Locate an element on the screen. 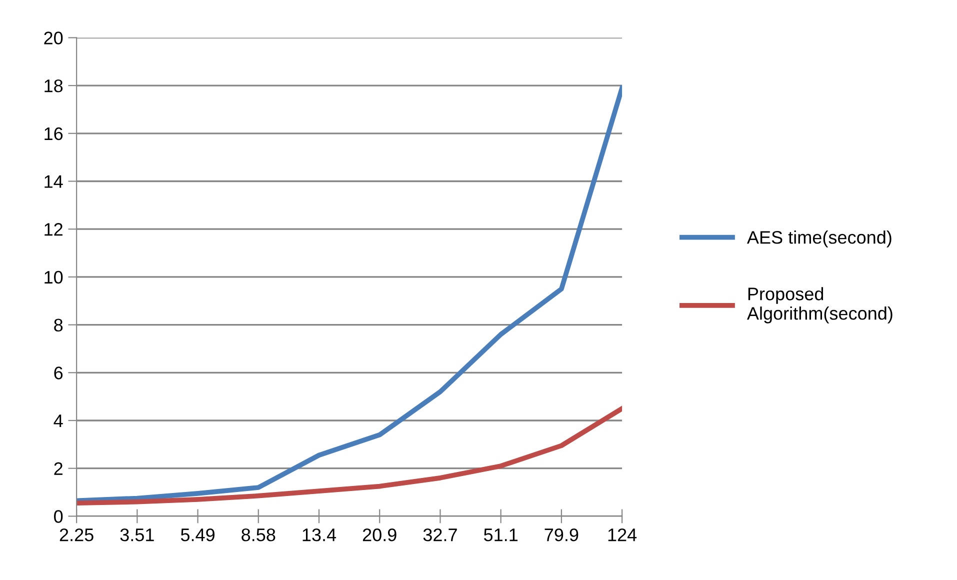 Image resolution: width=957 pixels, height=580 pixels. x-tick-label: 3.51 is located at coordinates (137, 535).